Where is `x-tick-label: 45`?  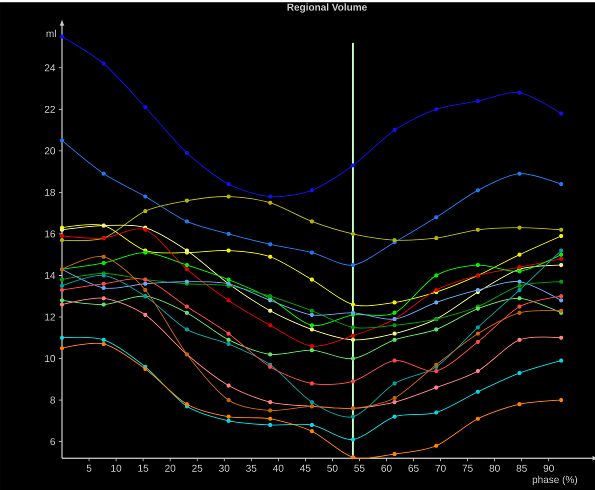
x-tick-label: 45 is located at coordinates (305, 468).